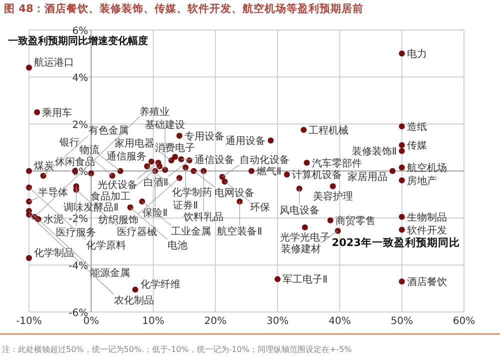 The width and height of the screenshot is (500, 362). I want to click on x-tick-label: 50%, so click(401, 321).